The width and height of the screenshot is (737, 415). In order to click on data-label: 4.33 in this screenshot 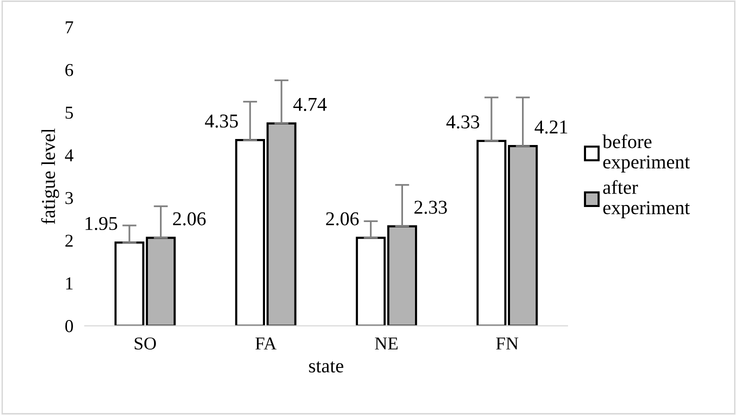, I will do `click(463, 122)`.